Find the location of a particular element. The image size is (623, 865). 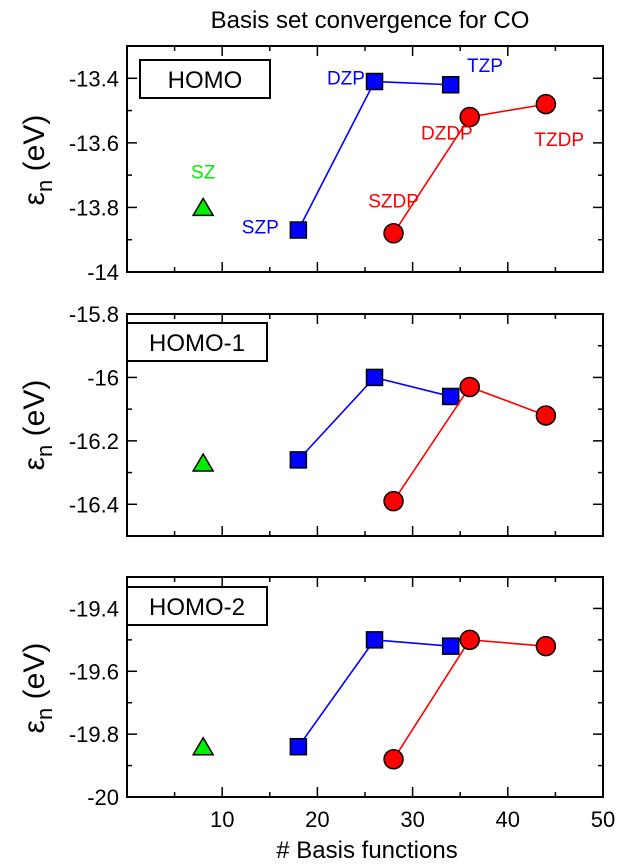

y-tick-label: -16.4 is located at coordinates (94, 504).